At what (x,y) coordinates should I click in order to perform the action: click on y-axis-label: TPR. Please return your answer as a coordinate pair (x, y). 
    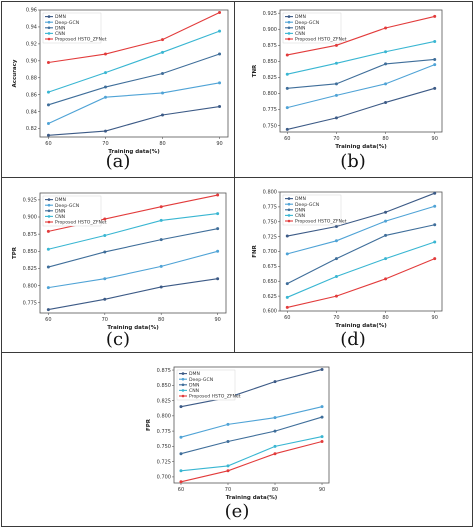
    Looking at the image, I should click on (15, 252).